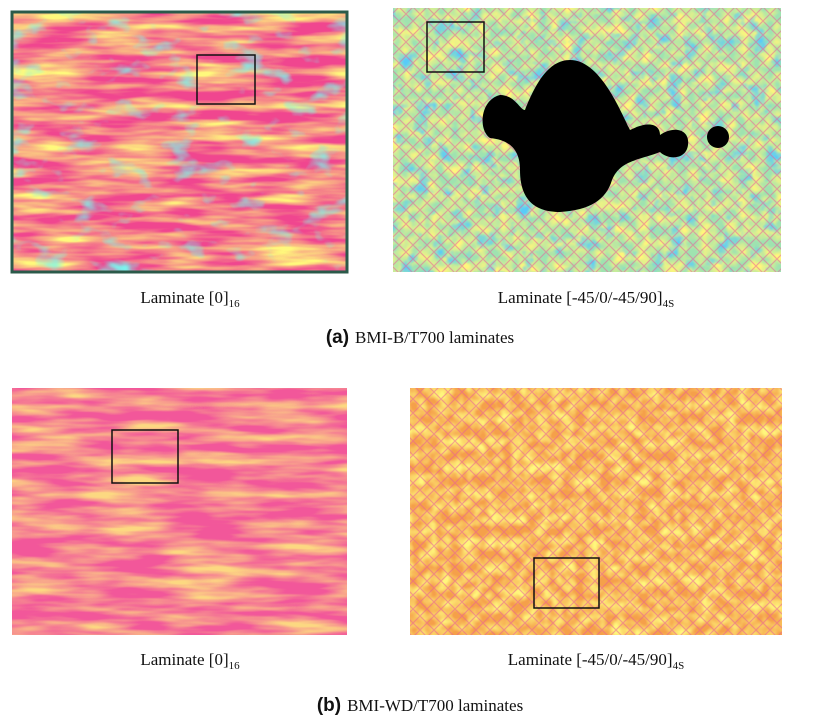 The image size is (827, 720). I want to click on panel-label: (b), so click(329, 705).